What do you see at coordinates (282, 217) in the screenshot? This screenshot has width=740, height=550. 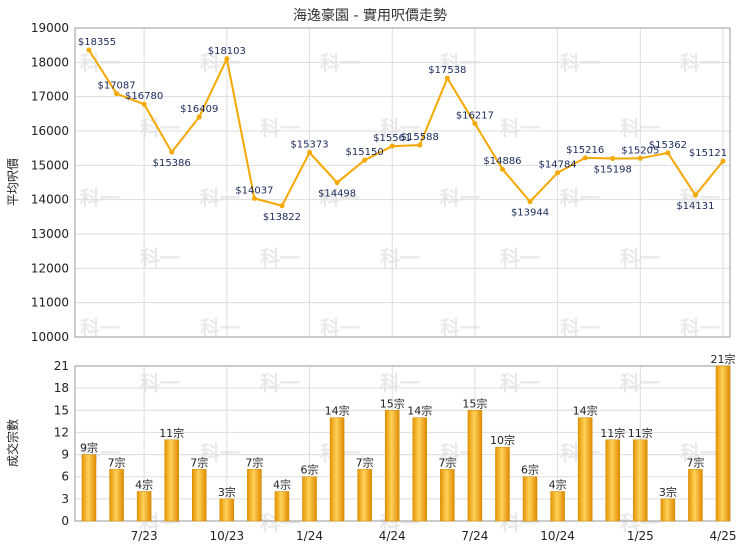 I see `price-point-label: $13822` at bounding box center [282, 217].